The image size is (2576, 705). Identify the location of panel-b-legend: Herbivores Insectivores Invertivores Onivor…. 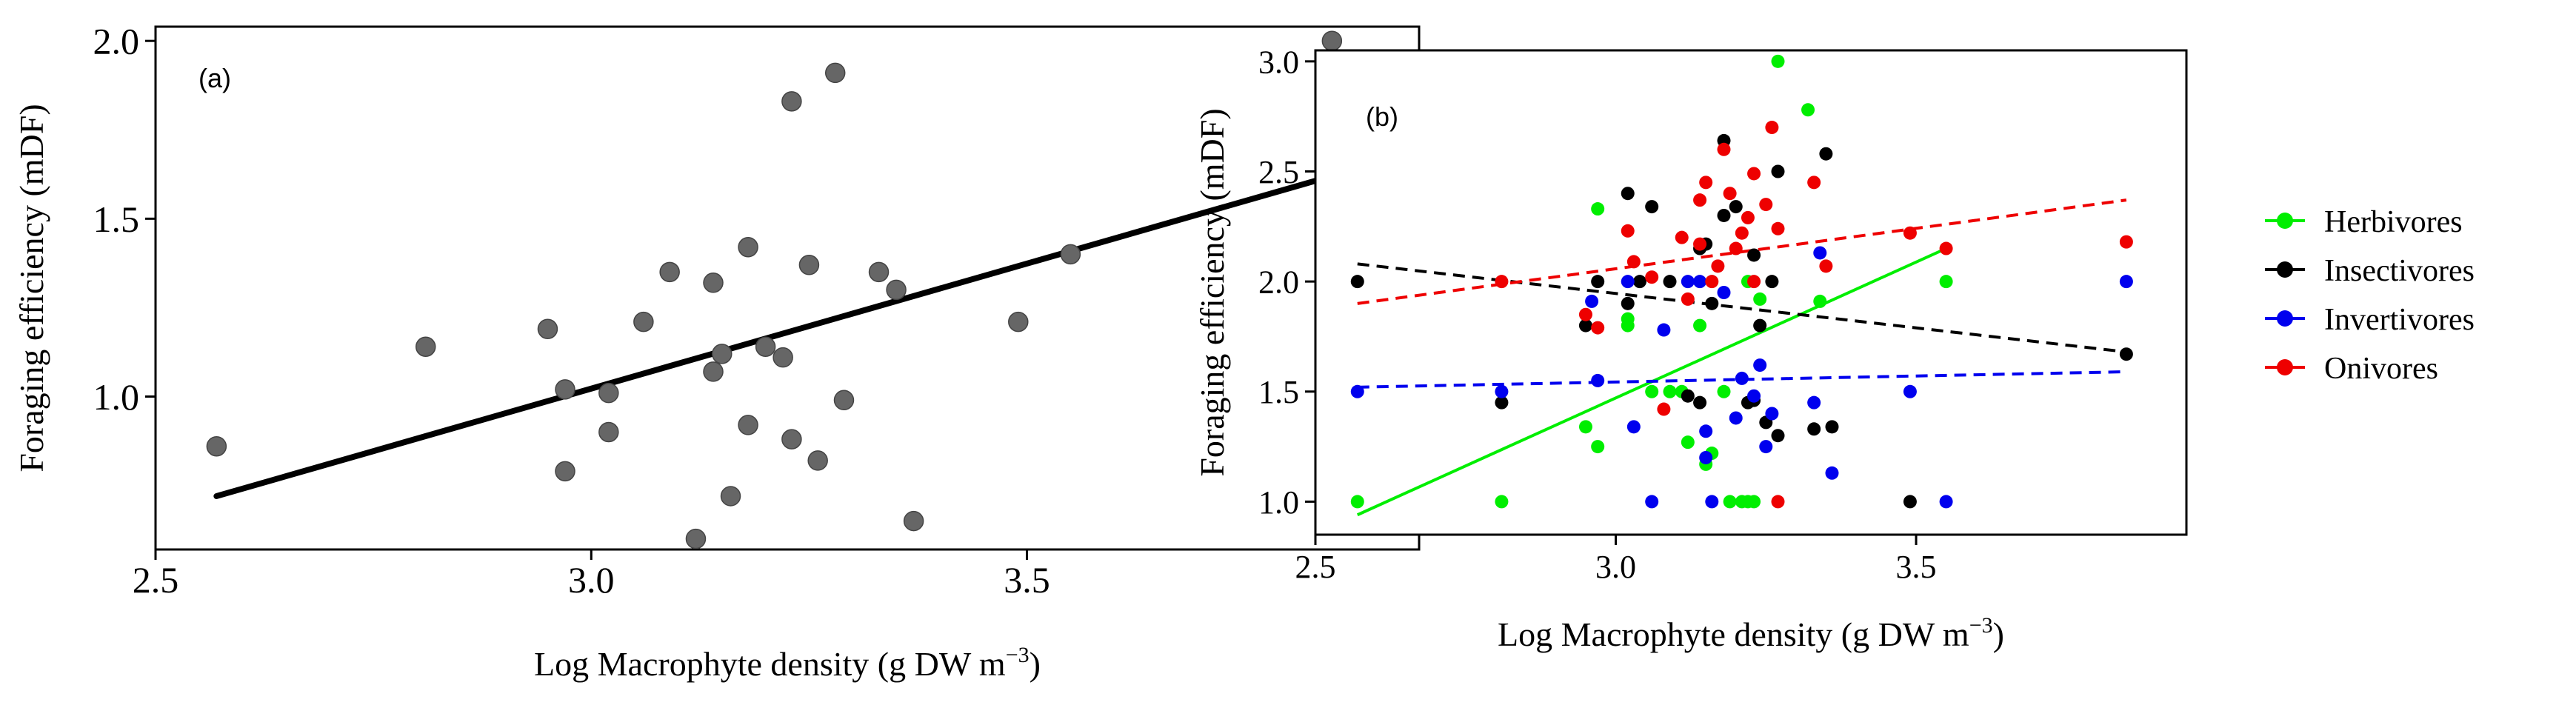
(2370, 295).